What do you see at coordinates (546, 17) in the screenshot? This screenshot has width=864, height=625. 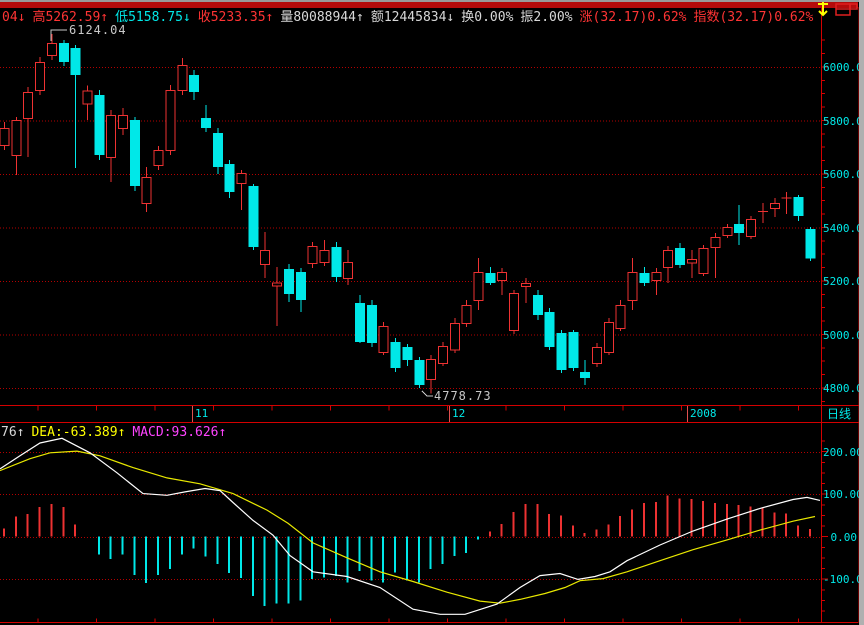 I see `quote-field: 振2.00%` at bounding box center [546, 17].